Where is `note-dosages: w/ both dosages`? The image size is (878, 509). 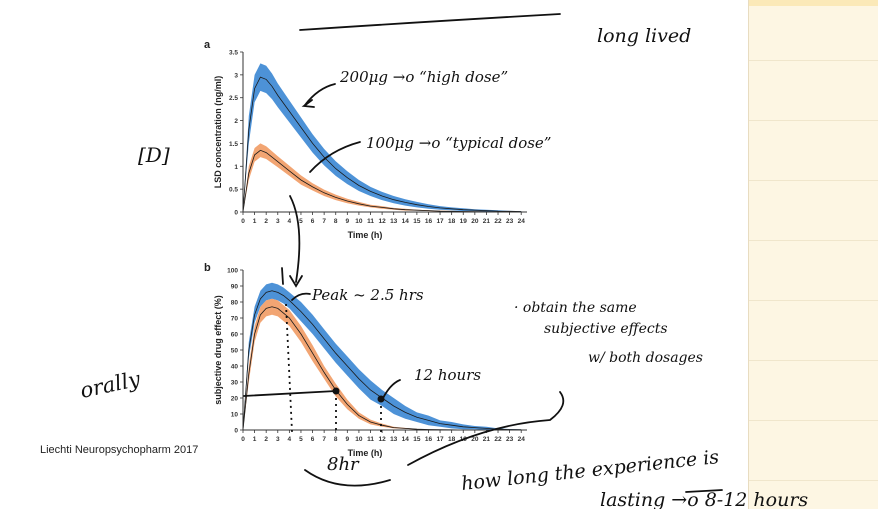
note-dosages: w/ both dosages is located at coordinates (645, 358).